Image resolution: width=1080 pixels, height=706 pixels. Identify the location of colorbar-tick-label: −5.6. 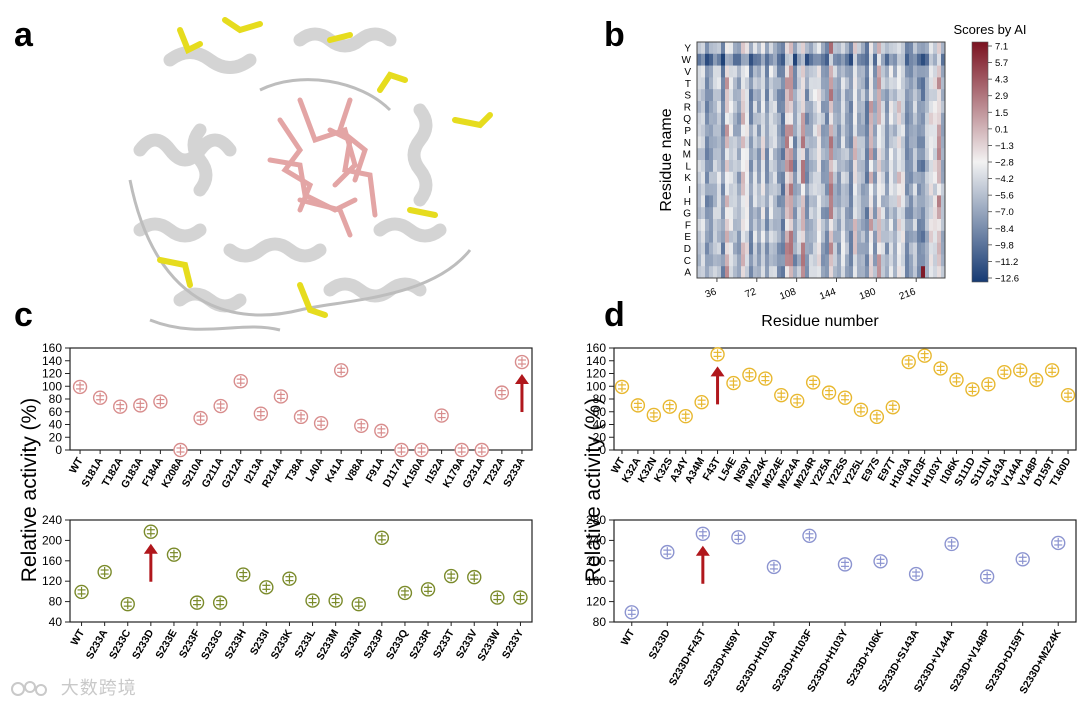
(1004, 196).